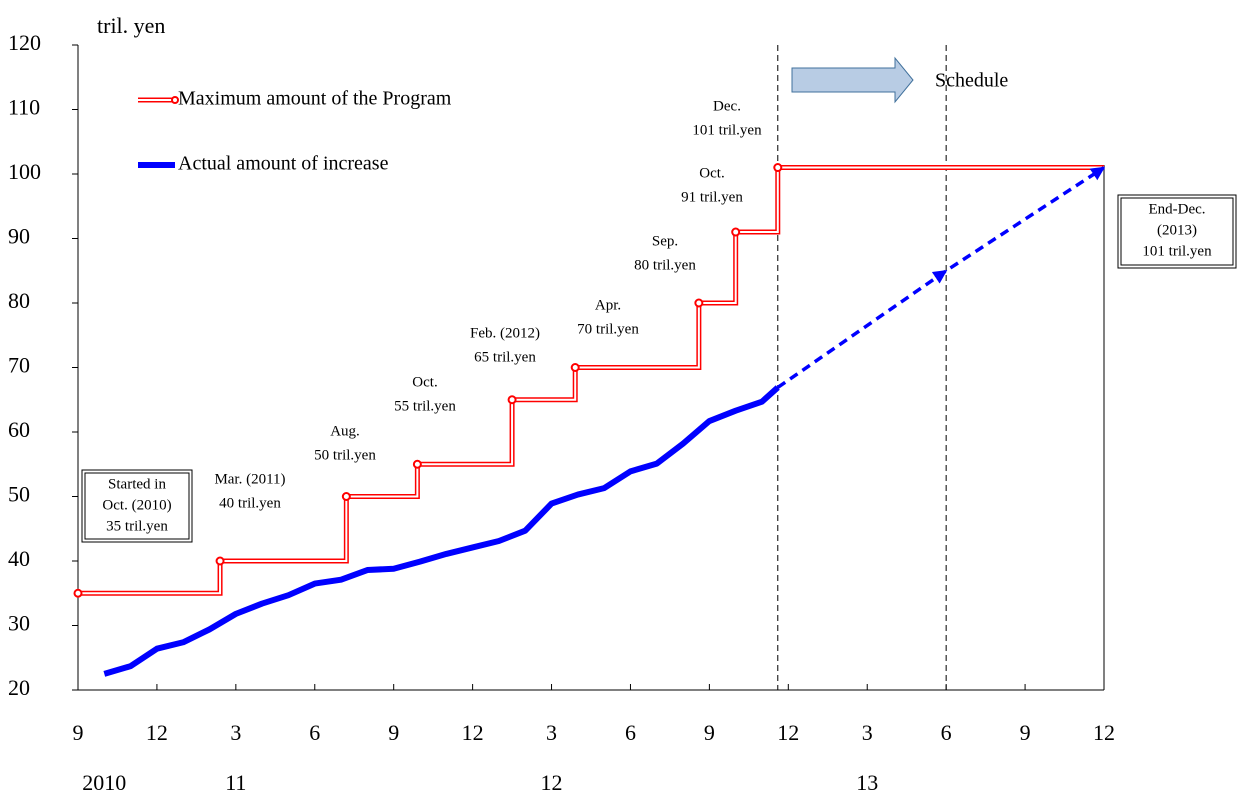 This screenshot has height=794, width=1238. What do you see at coordinates (315, 99) in the screenshot?
I see `legend-label: Maximum amount of the Program` at bounding box center [315, 99].